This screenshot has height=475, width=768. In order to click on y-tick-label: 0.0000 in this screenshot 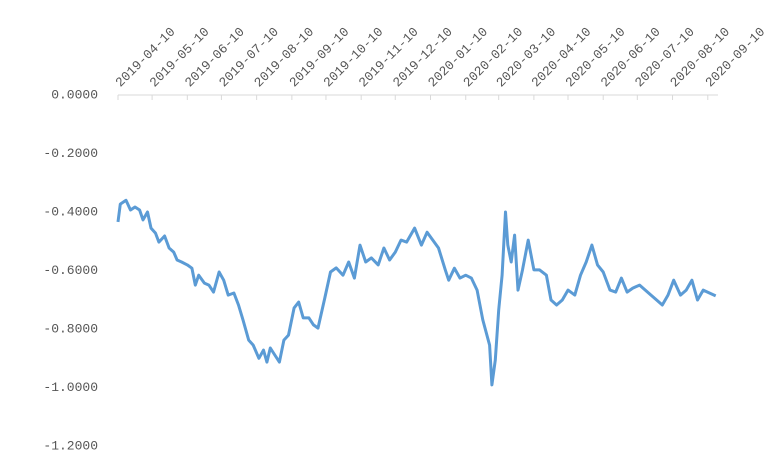, I will do `click(74, 94)`.